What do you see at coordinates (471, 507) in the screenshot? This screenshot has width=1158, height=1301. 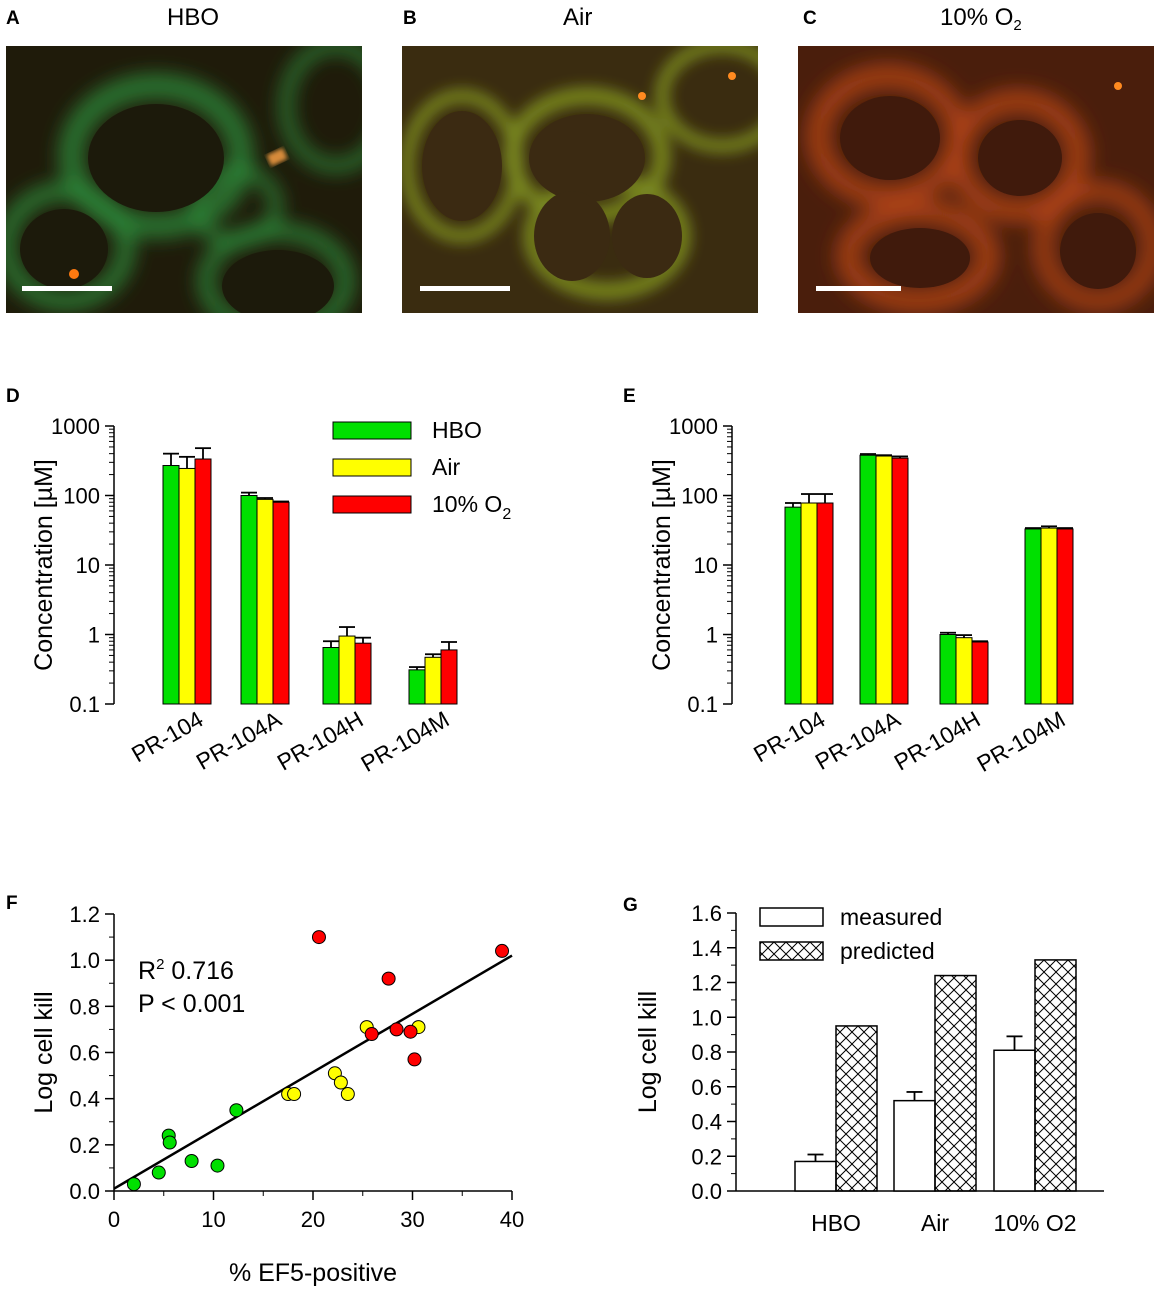 I see `legend-label: 10% O2` at bounding box center [471, 507].